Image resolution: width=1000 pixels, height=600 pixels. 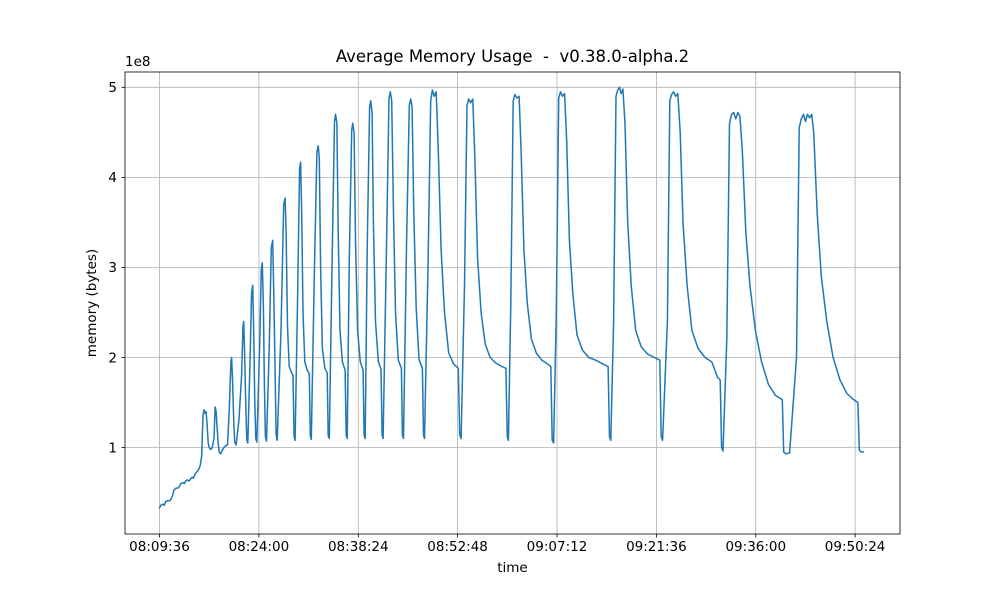 I want to click on x-tick-label: 08:24:00, so click(x=259, y=547).